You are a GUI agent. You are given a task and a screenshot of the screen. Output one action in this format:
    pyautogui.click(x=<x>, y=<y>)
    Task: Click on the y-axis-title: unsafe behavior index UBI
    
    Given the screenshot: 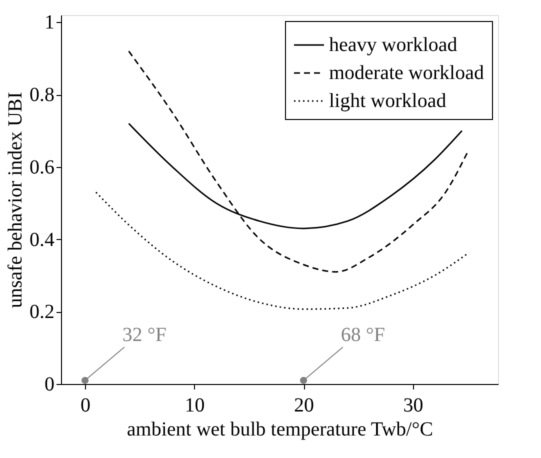 What is the action you would take?
    pyautogui.click(x=15, y=200)
    